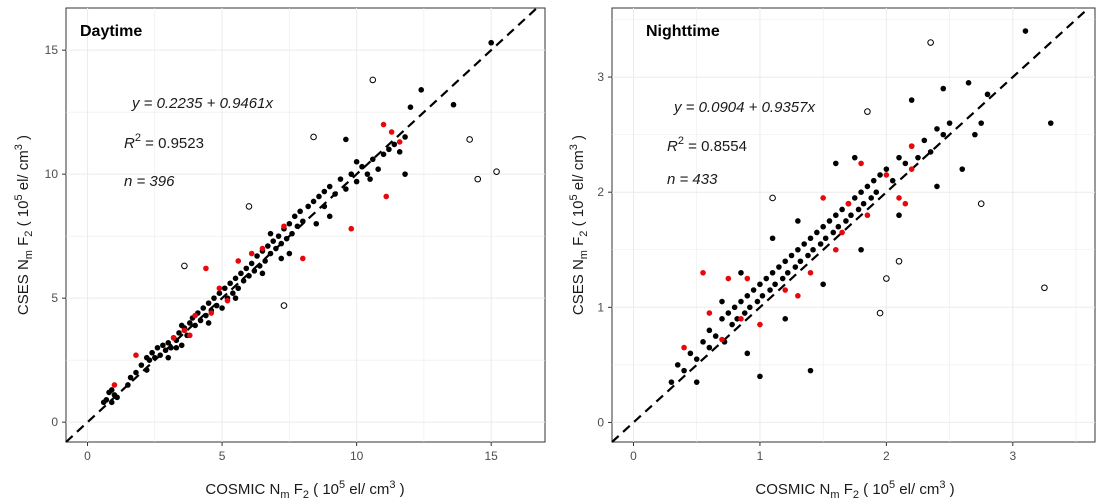  I want to click on x-title-close: ), so click(949, 489).